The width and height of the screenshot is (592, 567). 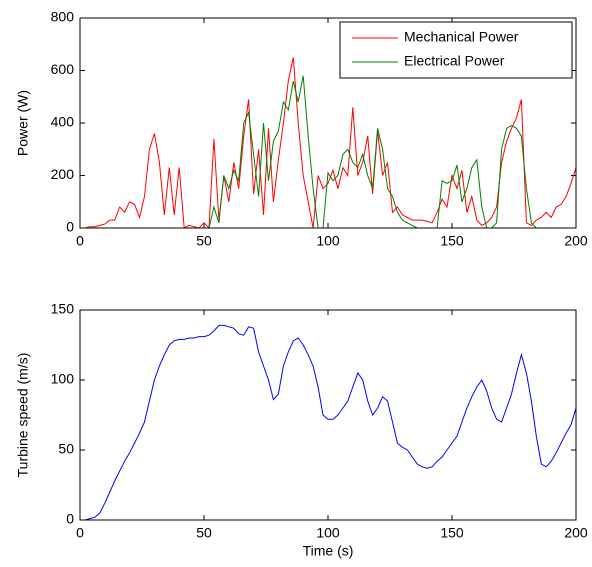 I want to click on legend-label: Electrical Power, so click(x=454, y=61).